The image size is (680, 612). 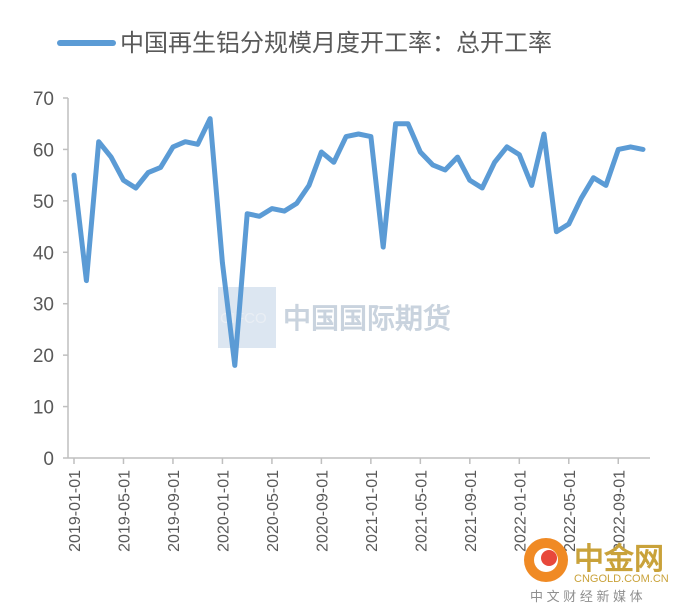 What do you see at coordinates (586, 596) in the screenshot?
I see `logo-tagline-text: 中 文 财 经 新 媒 体` at bounding box center [586, 596].